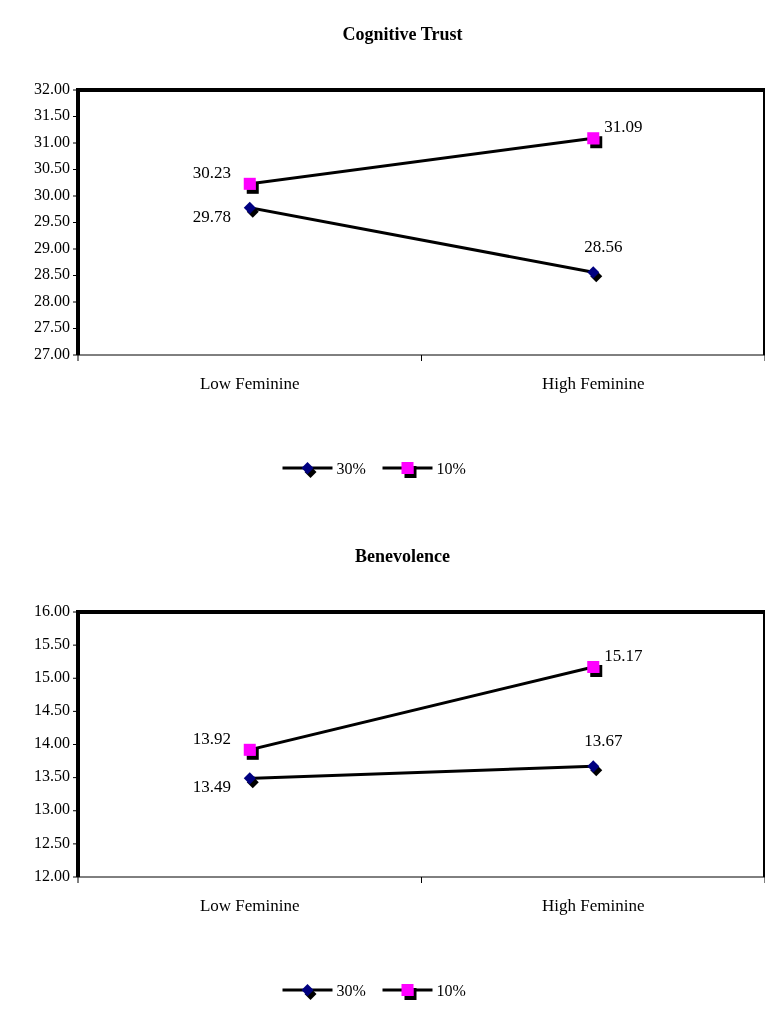  Describe the element at coordinates (52, 875) in the screenshot. I see `y-tick-label: 12.00` at that location.